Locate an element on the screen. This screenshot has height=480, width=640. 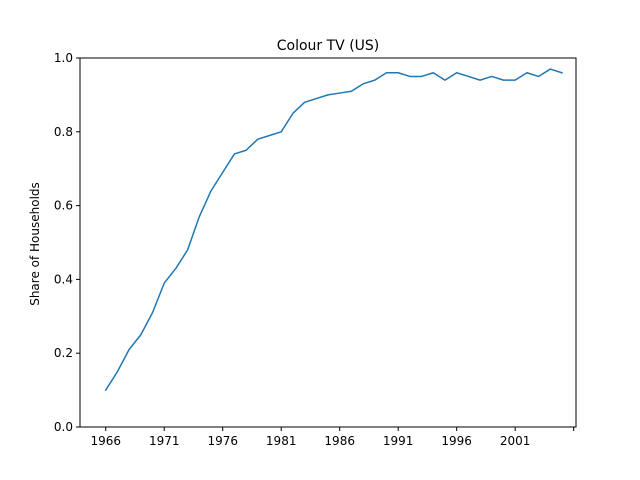
x-tick-label: 1986 is located at coordinates (339, 441).